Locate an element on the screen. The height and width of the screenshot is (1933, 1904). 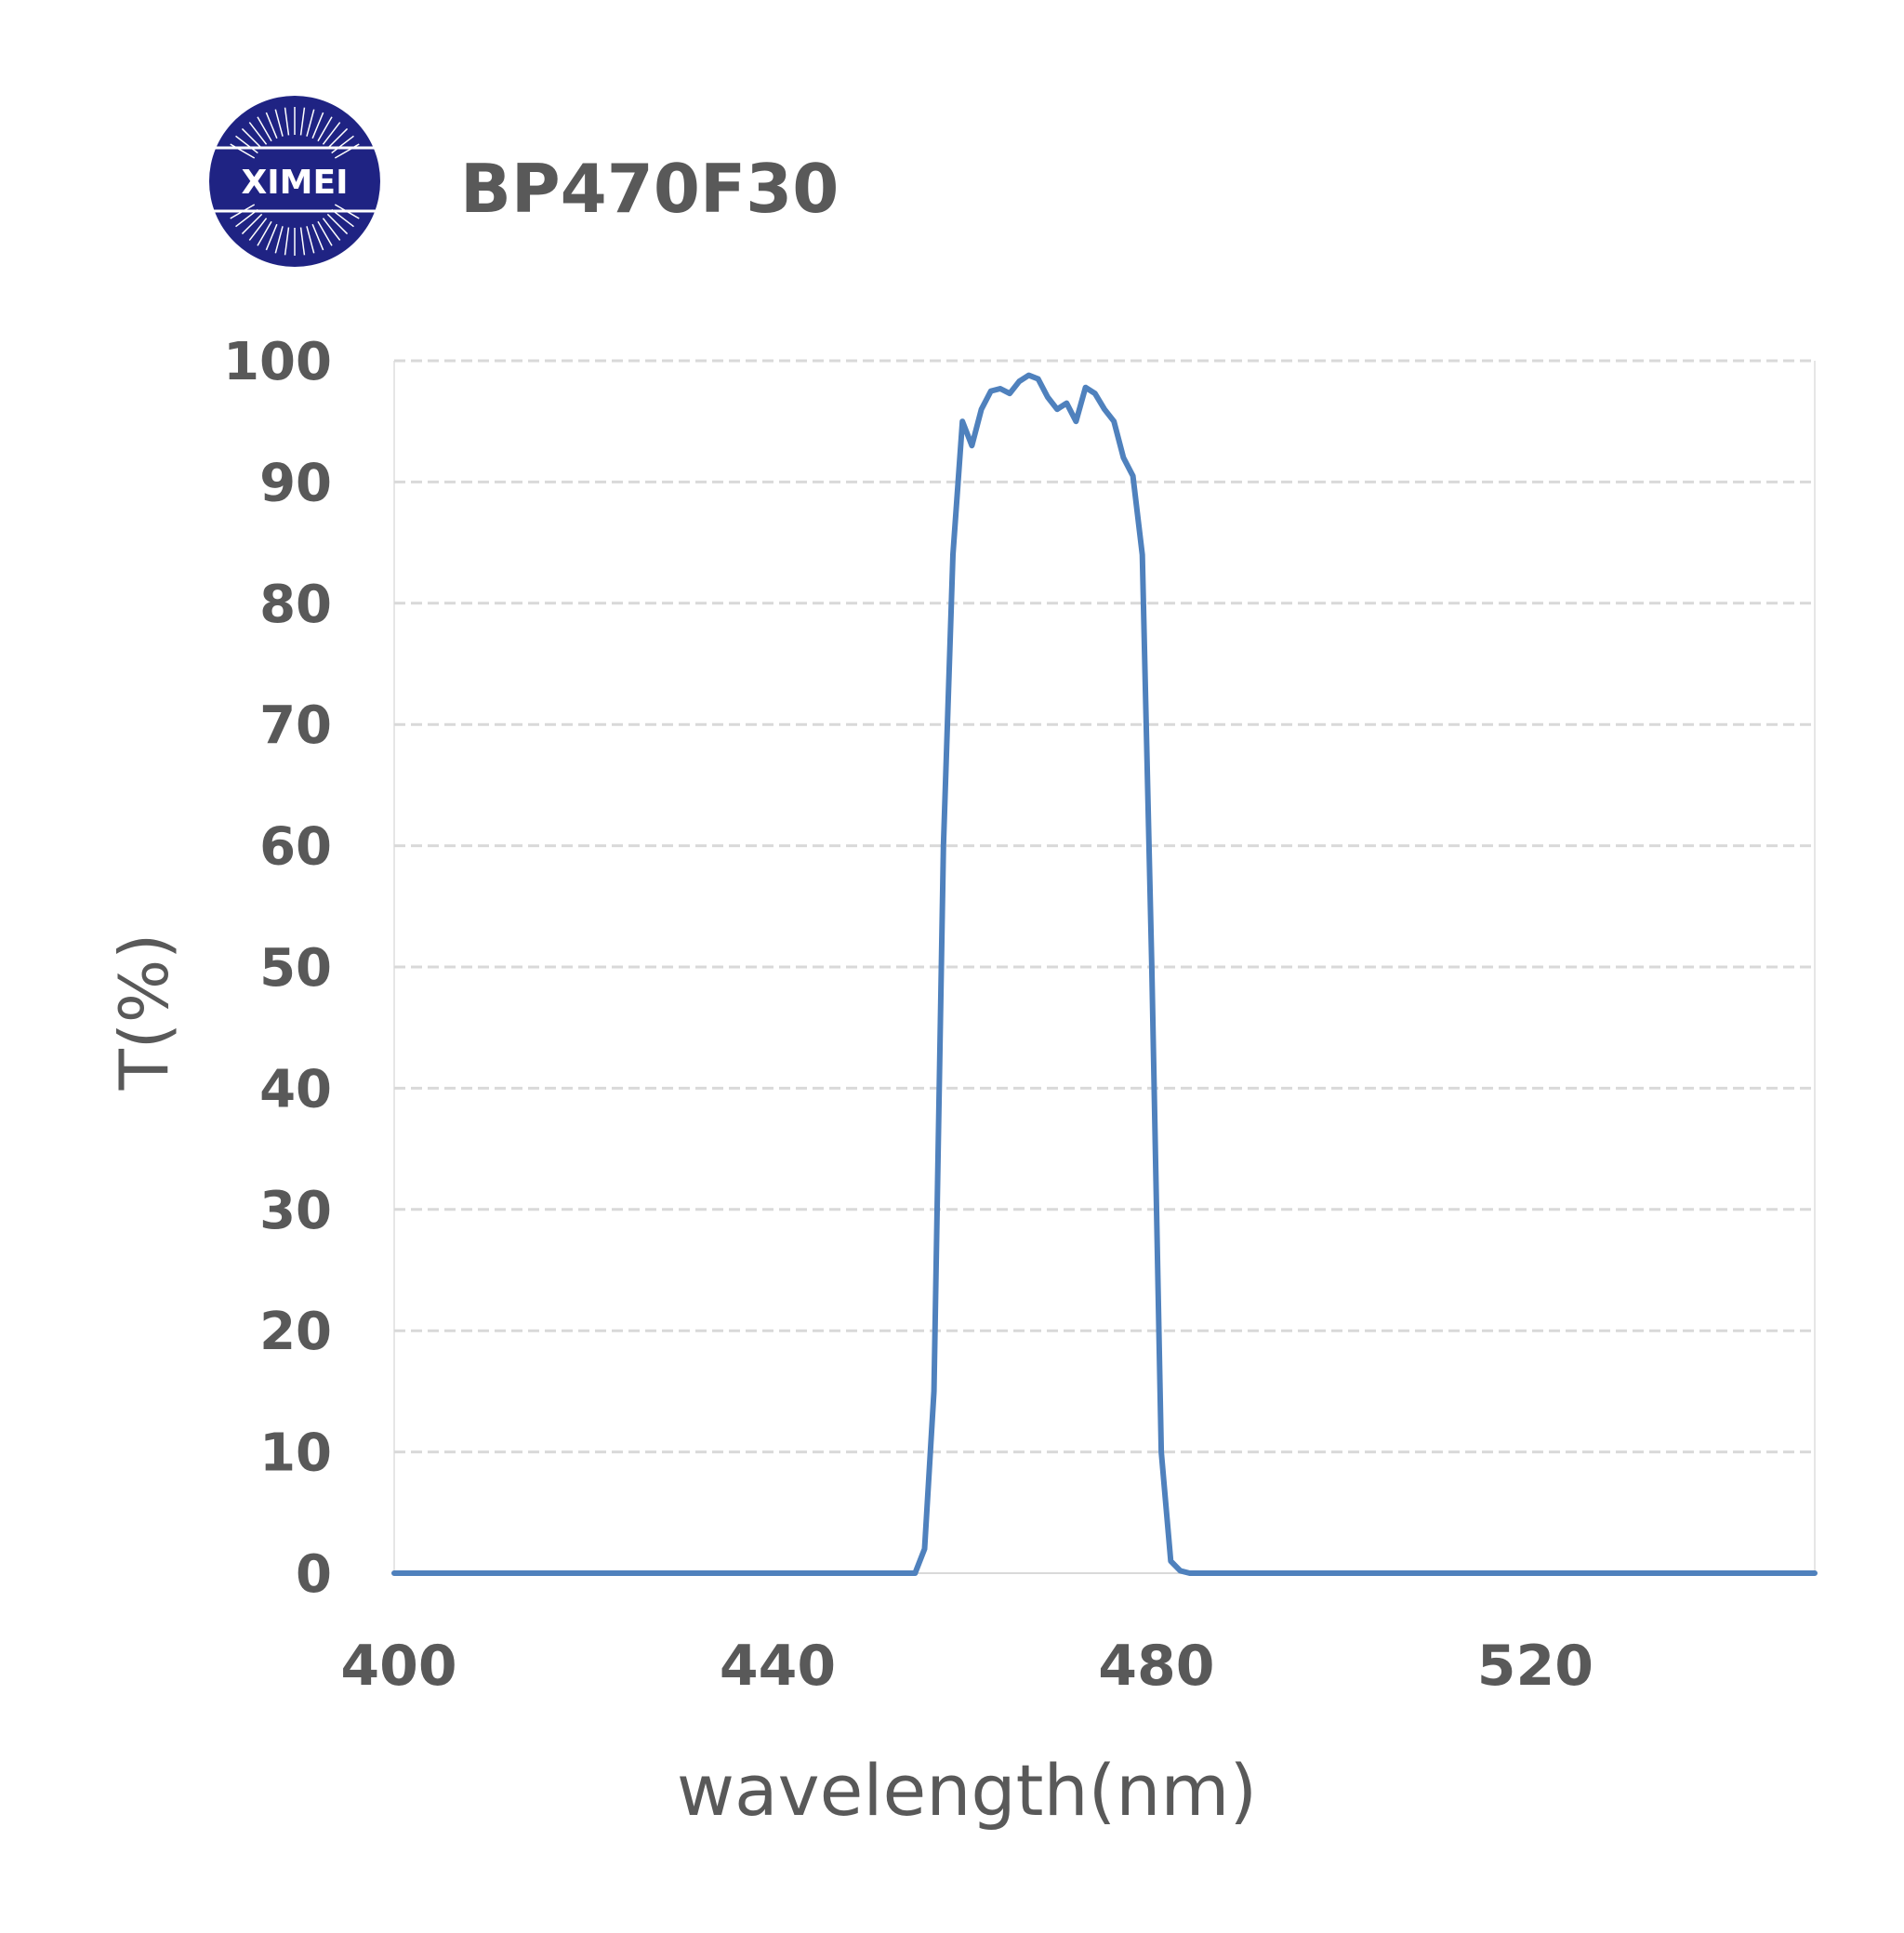
chart-title: BP470F30 is located at coordinates (649, 189).